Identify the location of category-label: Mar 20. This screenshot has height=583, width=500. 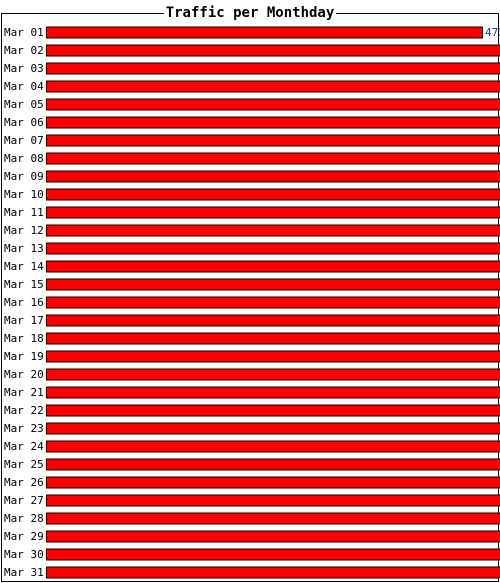
(24, 374).